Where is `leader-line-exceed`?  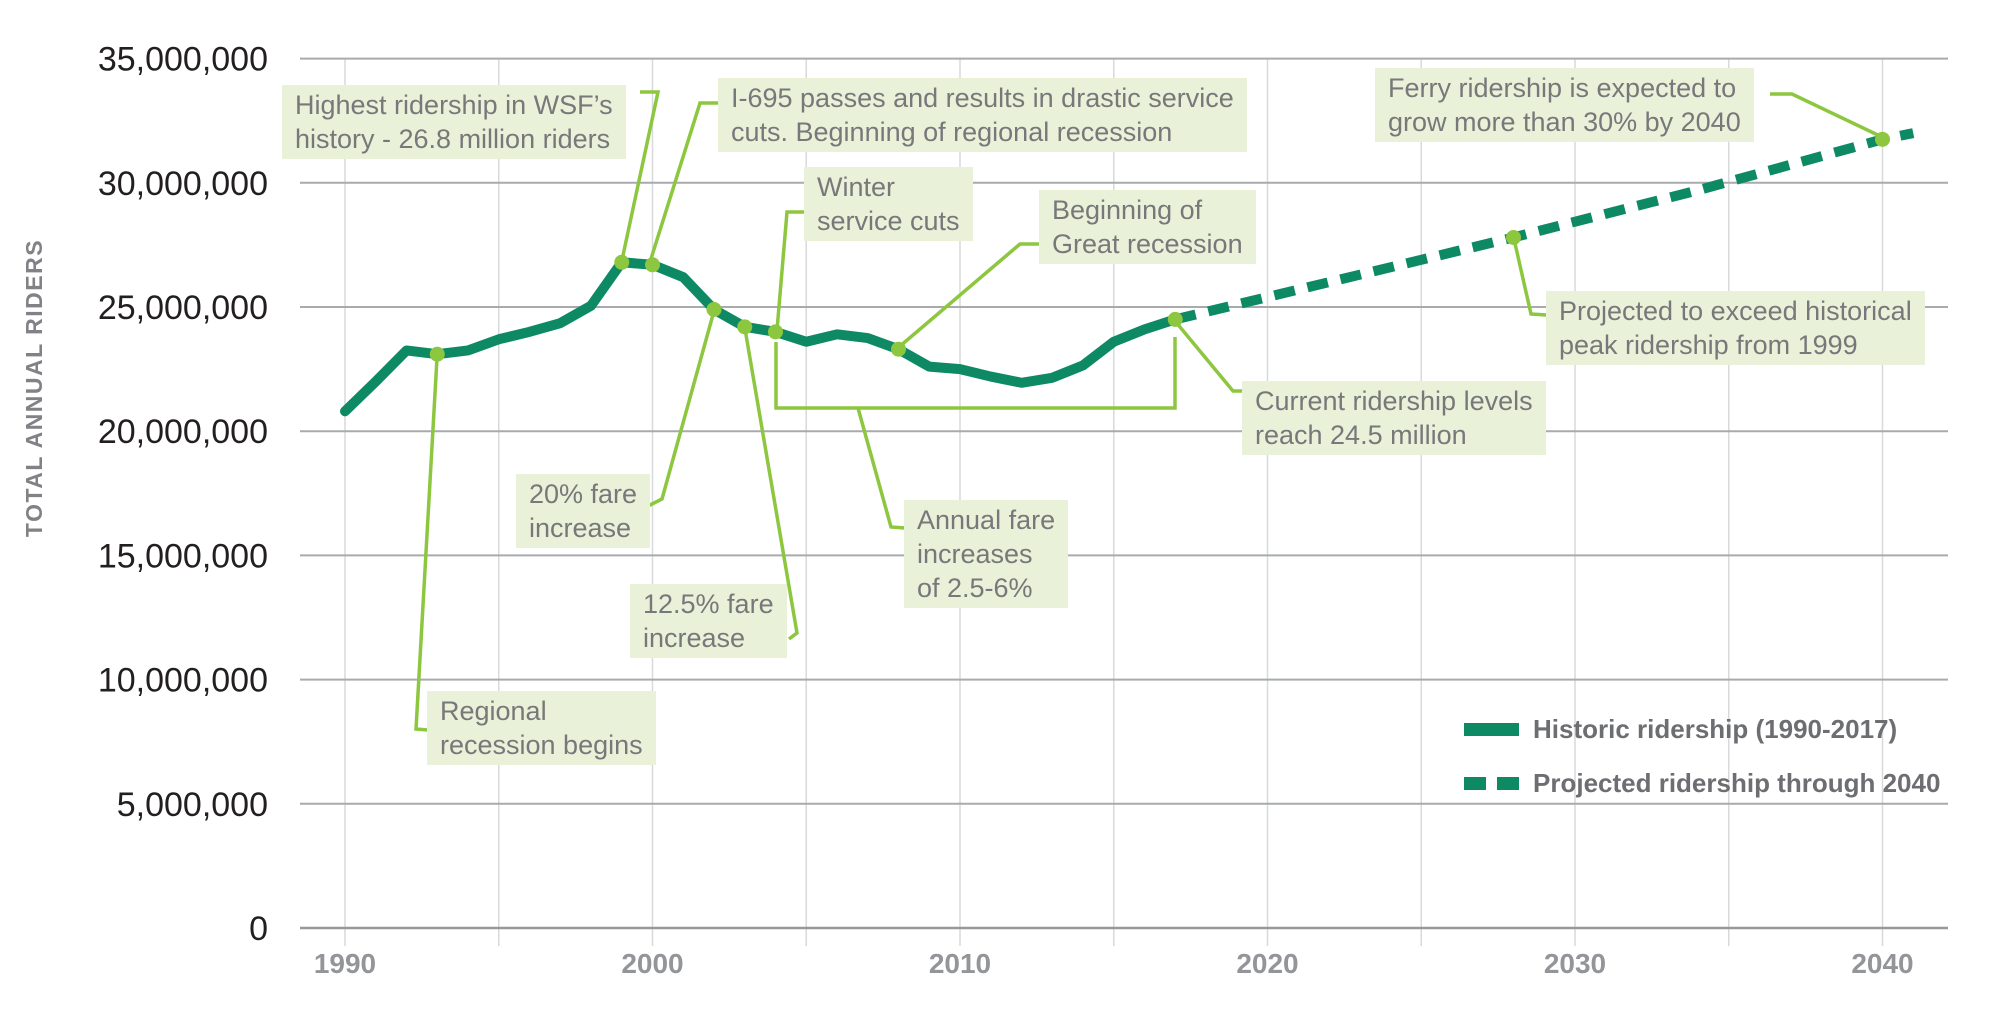
leader-line-exceed is located at coordinates (1529, 277).